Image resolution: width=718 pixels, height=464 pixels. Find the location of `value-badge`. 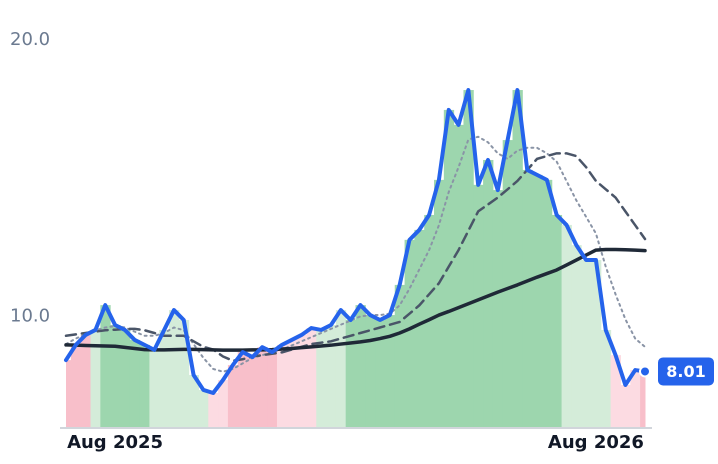

value-badge is located at coordinates (686, 371).